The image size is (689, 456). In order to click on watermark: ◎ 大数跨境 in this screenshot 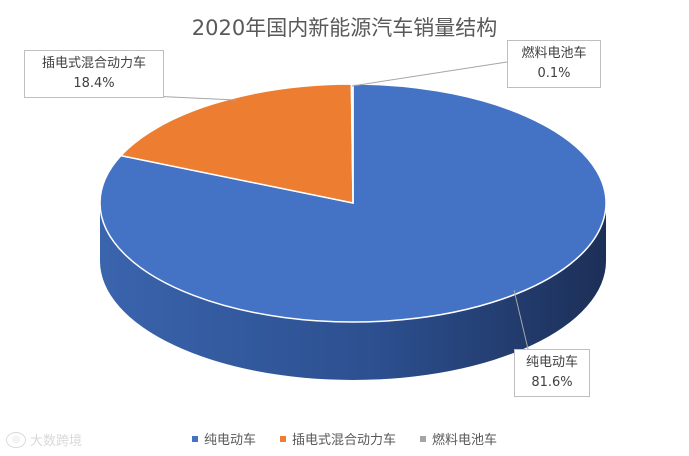, I will do `click(44, 439)`.